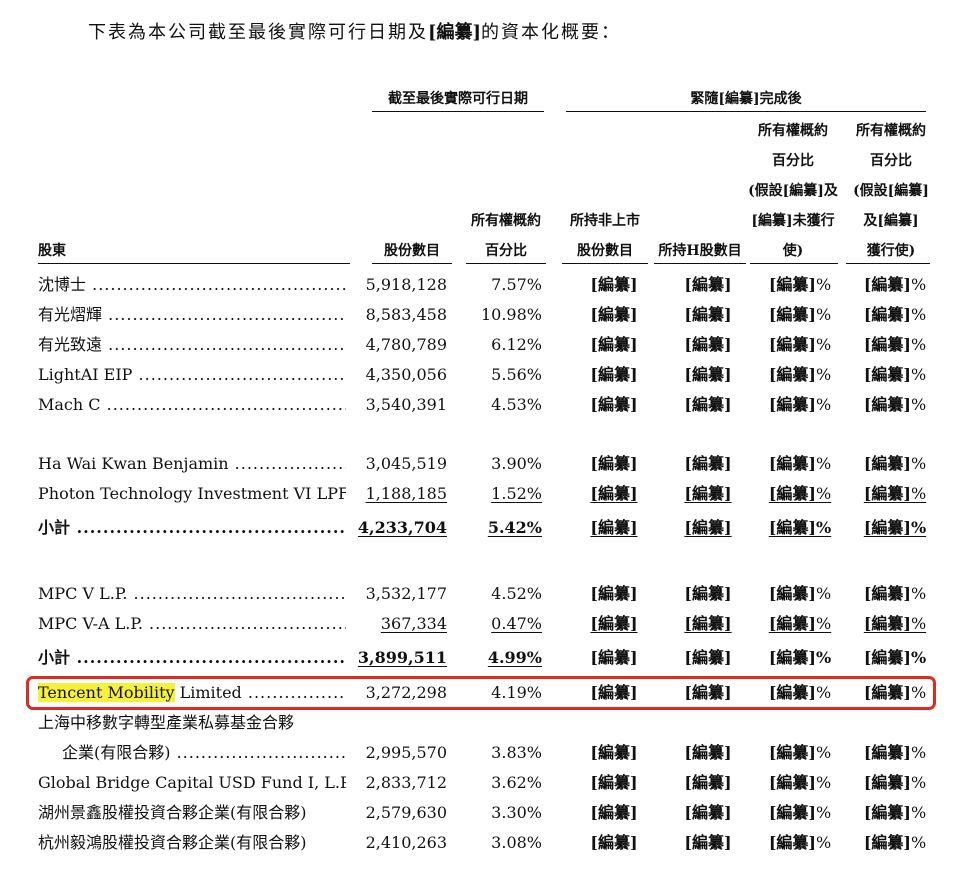  What do you see at coordinates (605, 221) in the screenshot?
I see `header-unlisted-line1: 所持非上市` at bounding box center [605, 221].